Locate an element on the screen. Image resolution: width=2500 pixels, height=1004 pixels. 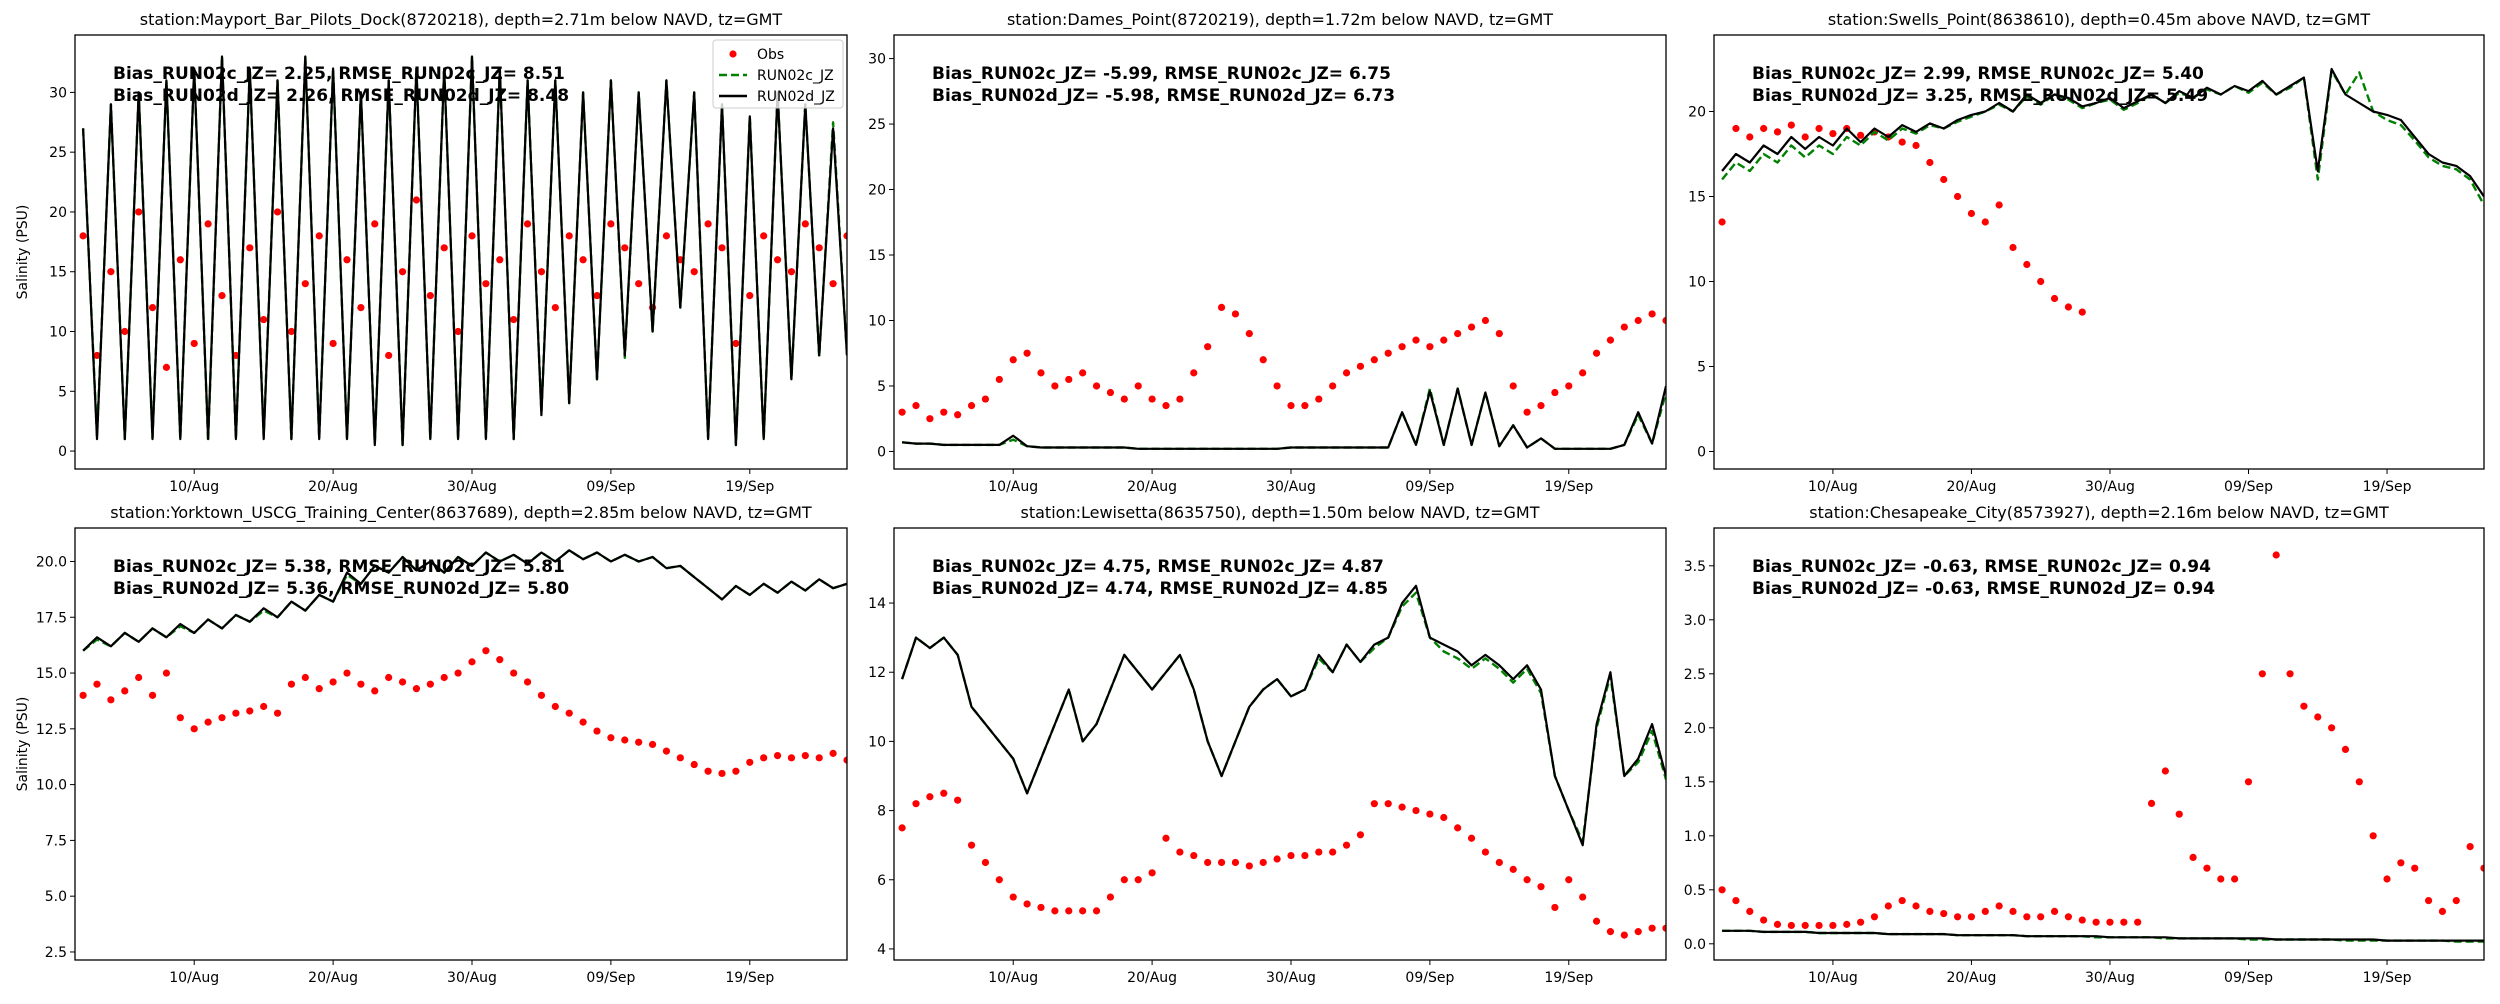
x-tick-label: 09/Sep is located at coordinates (1429, 487).